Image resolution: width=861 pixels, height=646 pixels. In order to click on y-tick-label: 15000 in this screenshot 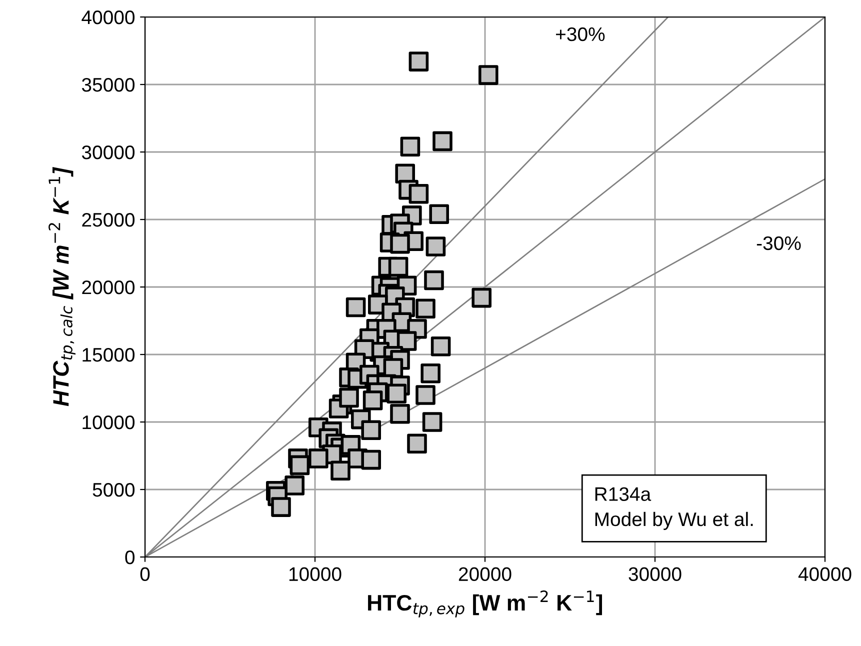, I will do `click(108, 355)`.